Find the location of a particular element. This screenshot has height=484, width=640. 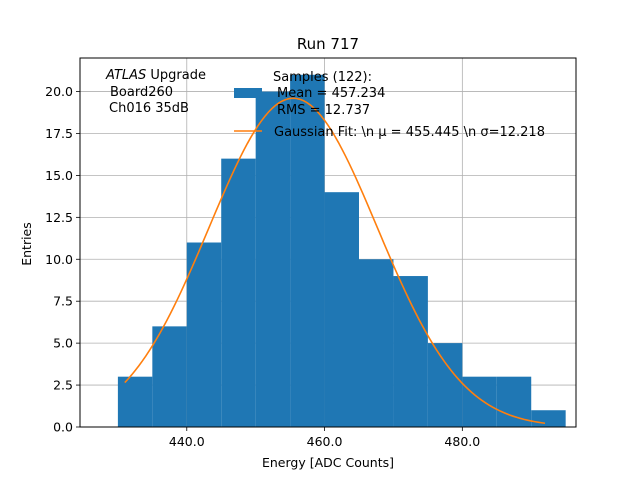

chart-title: Run 717 is located at coordinates (328, 44).